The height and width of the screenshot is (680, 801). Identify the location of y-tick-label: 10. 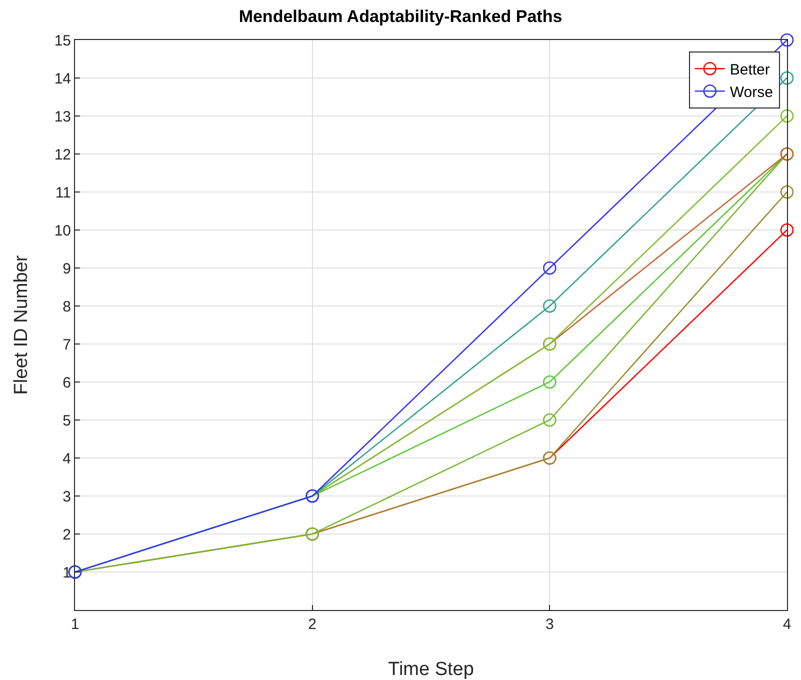
(62, 231).